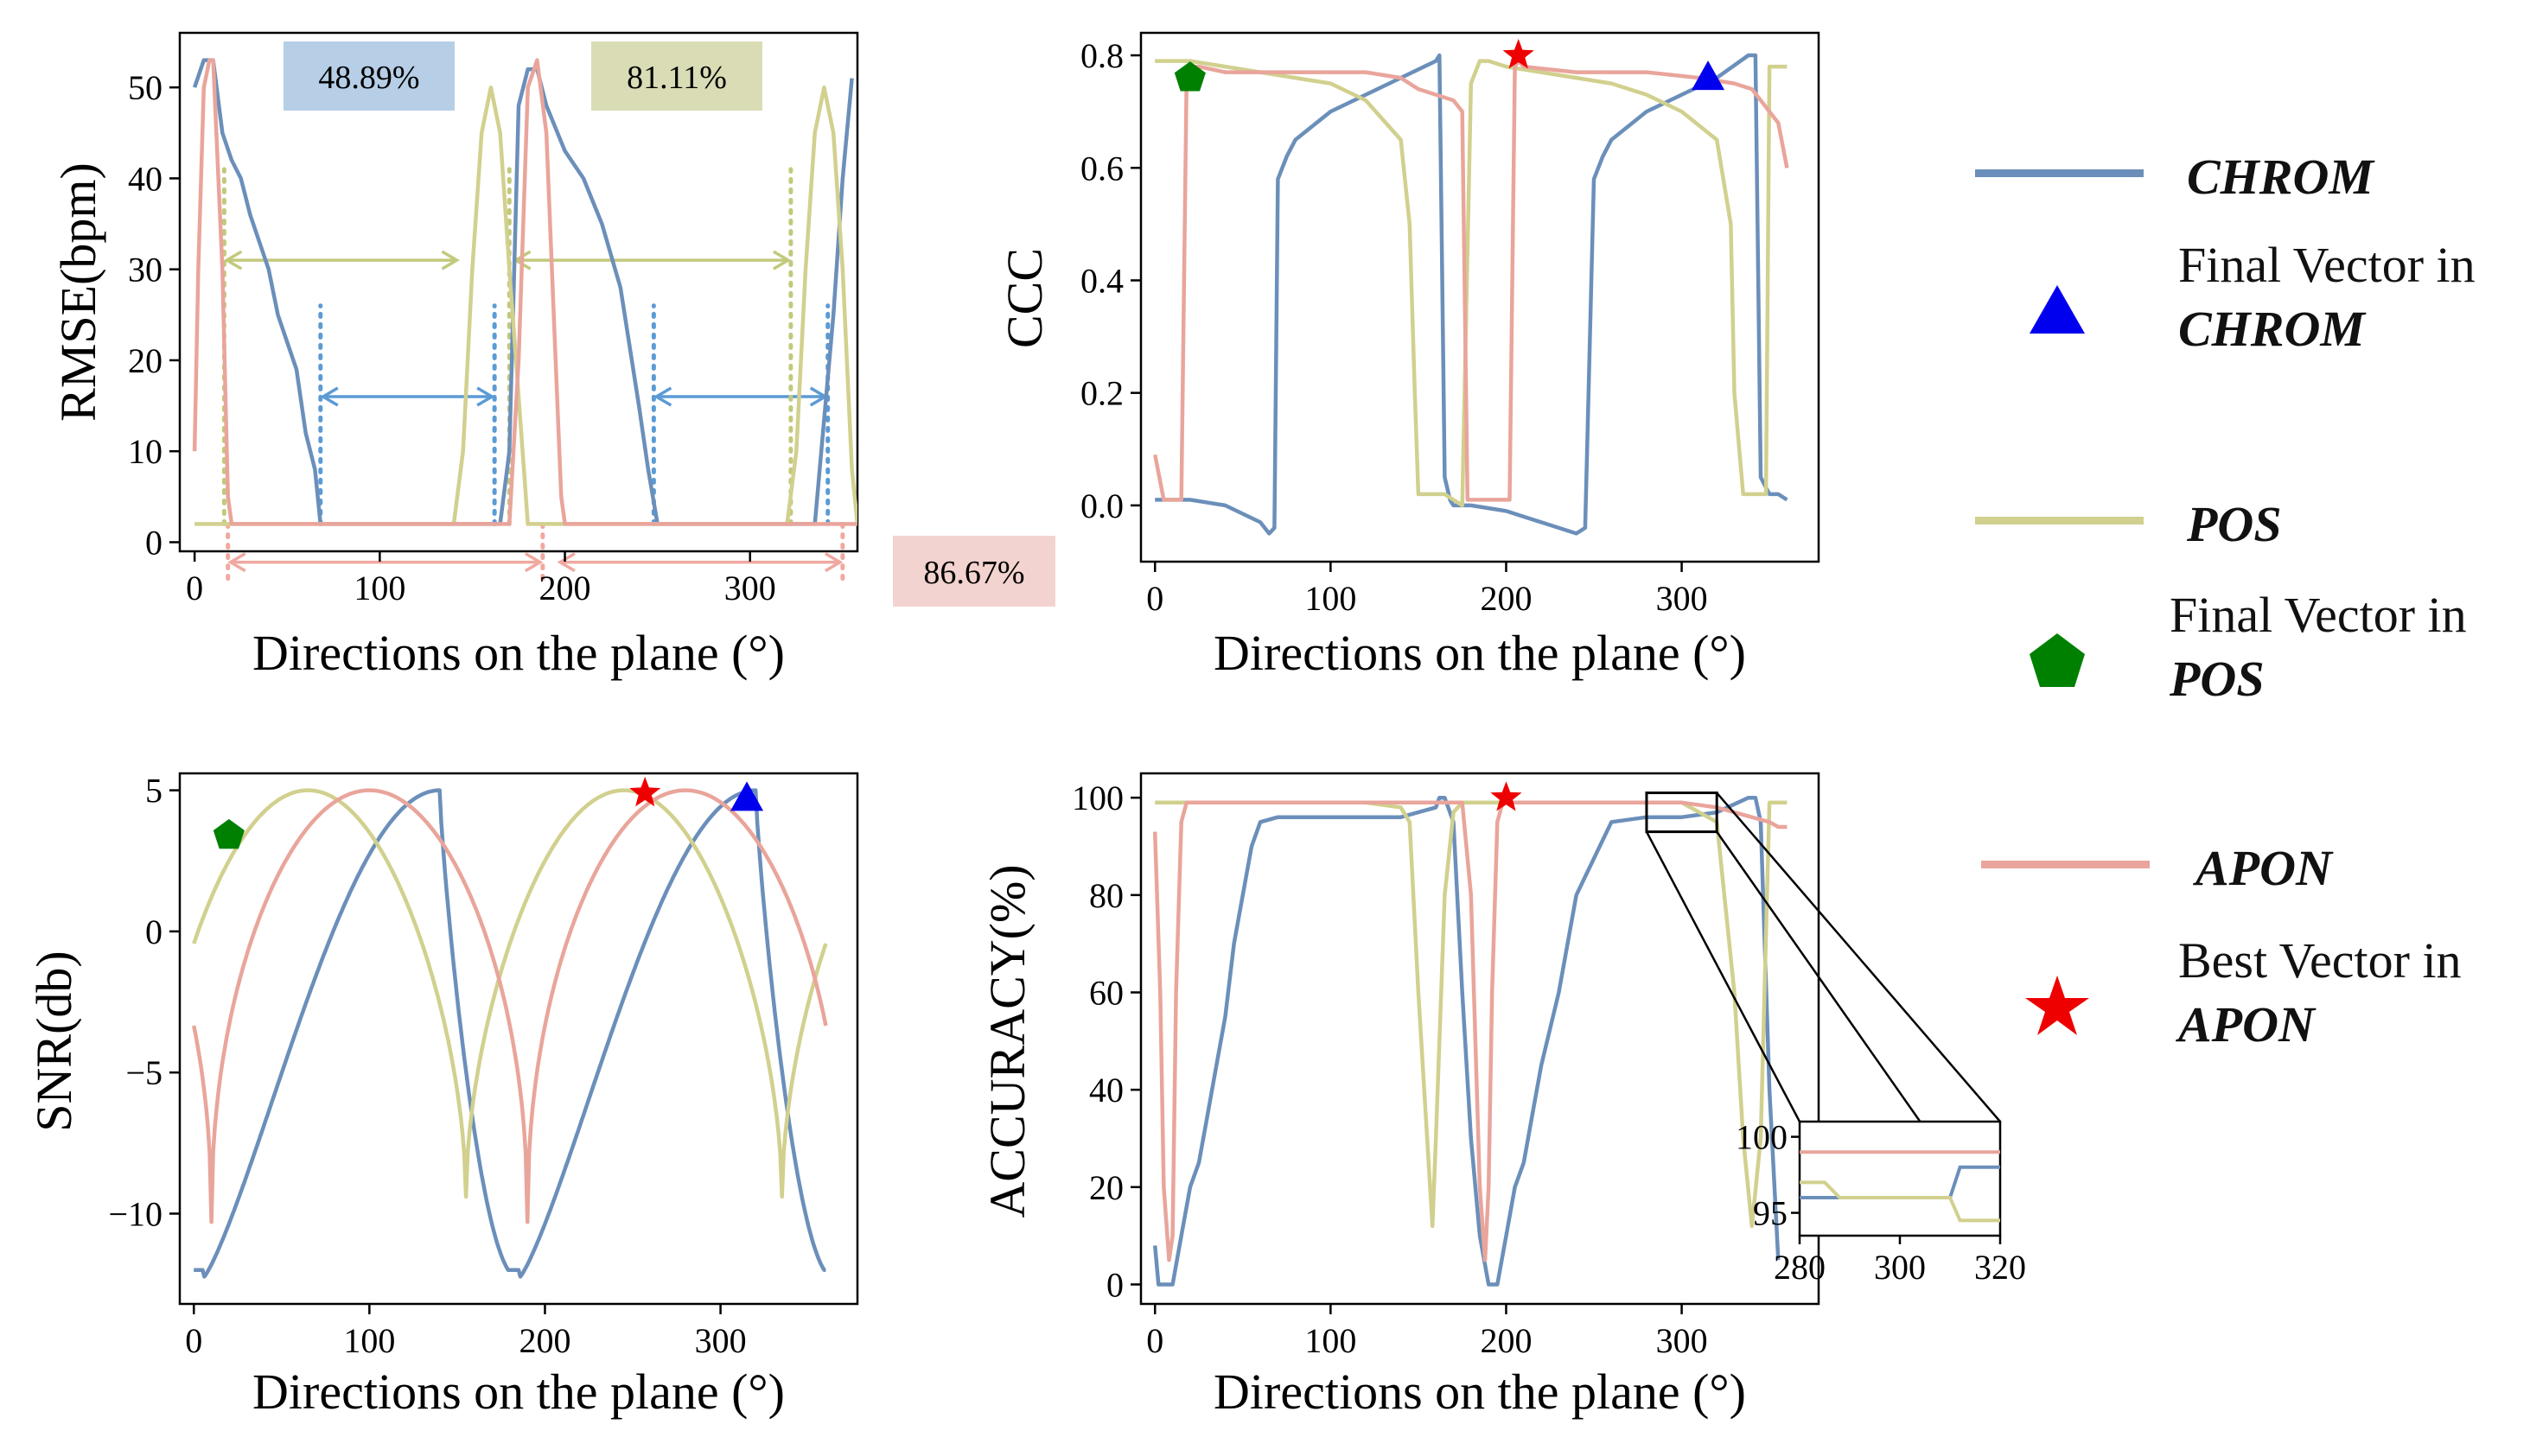 This screenshot has width=2530, height=1456. I want to click on rmse-line-apon, so click(524, 292).